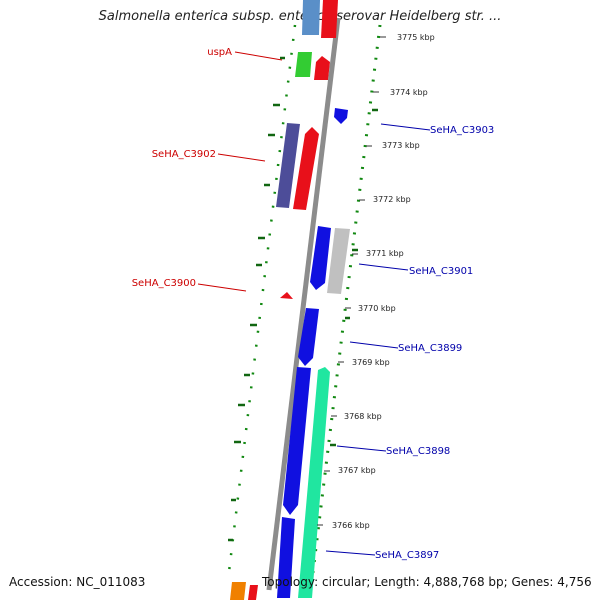 The width and height of the screenshot is (600, 600). What do you see at coordinates (322, 68) in the screenshot?
I see `gene-uspA-red` at bounding box center [322, 68].